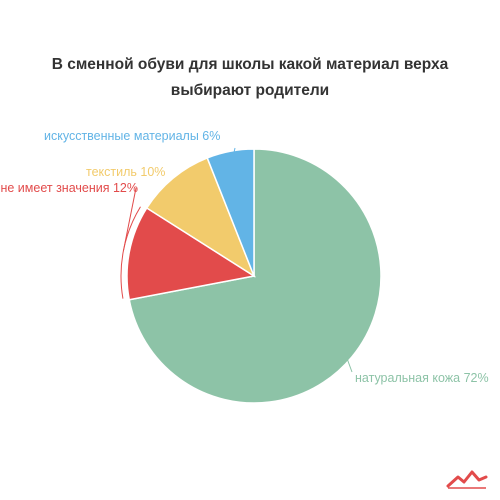  I want to click on slice-bracket, so click(130, 252).